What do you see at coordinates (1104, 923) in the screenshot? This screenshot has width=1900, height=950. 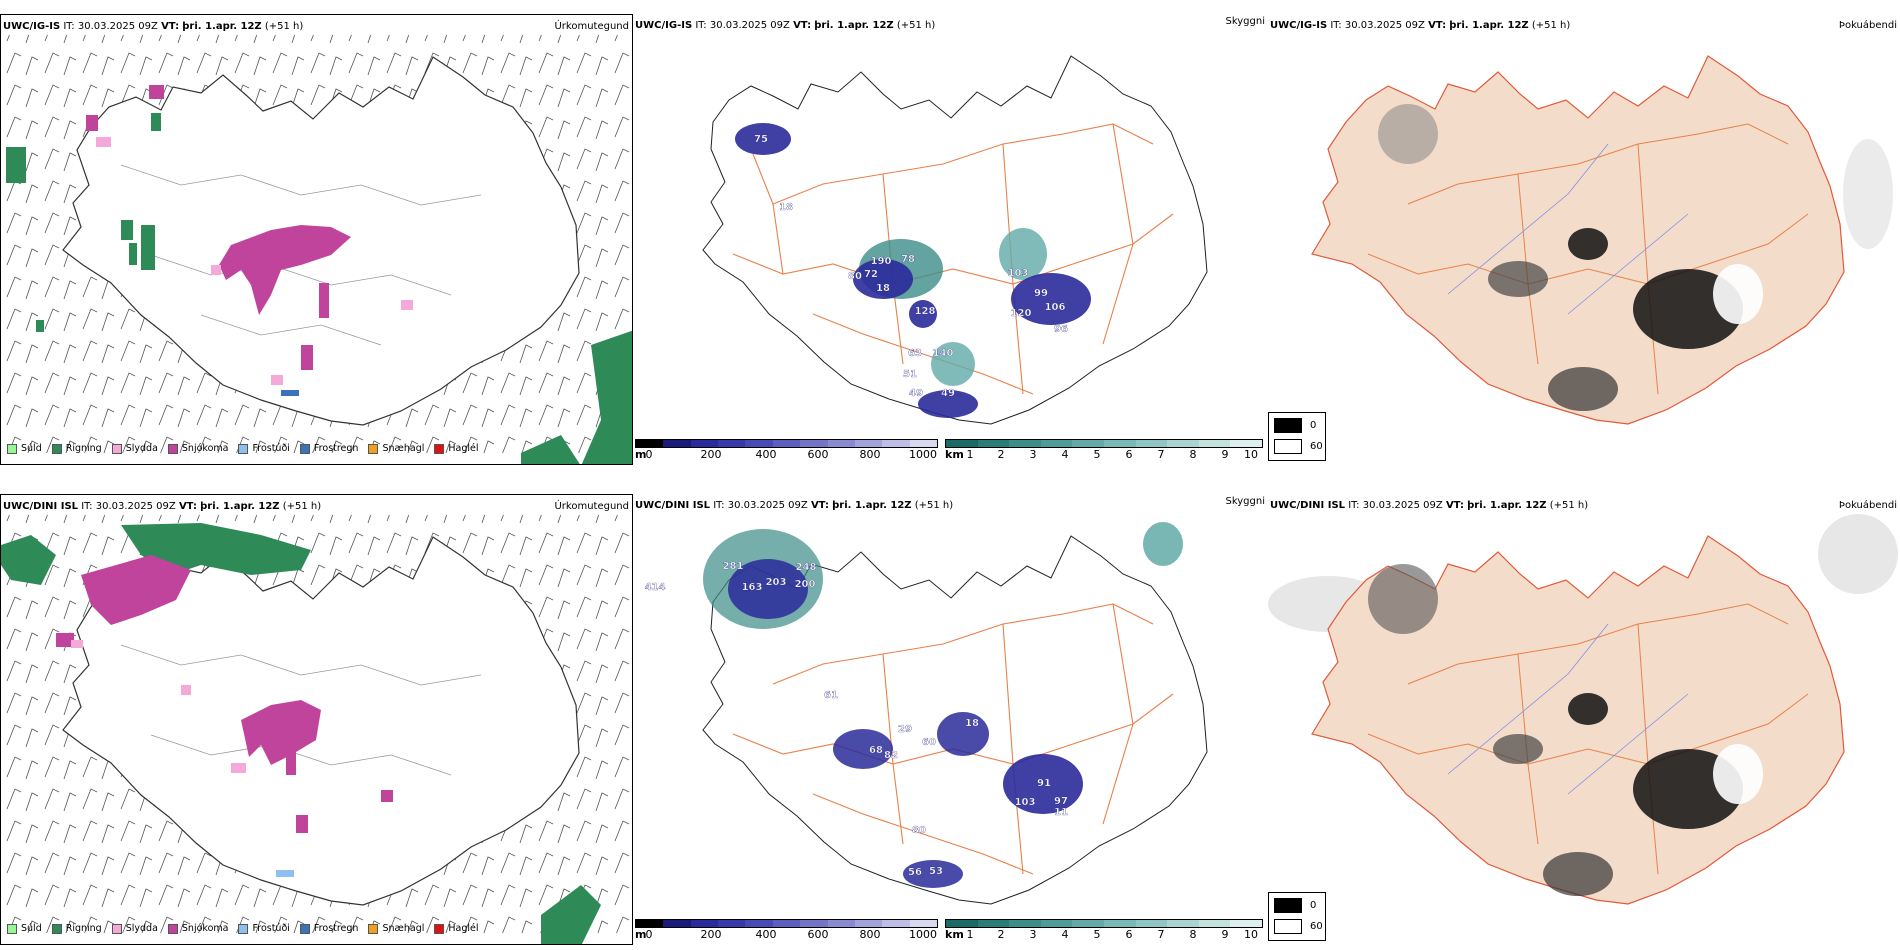 I see `visibility-cells` at bounding box center [1104, 923].